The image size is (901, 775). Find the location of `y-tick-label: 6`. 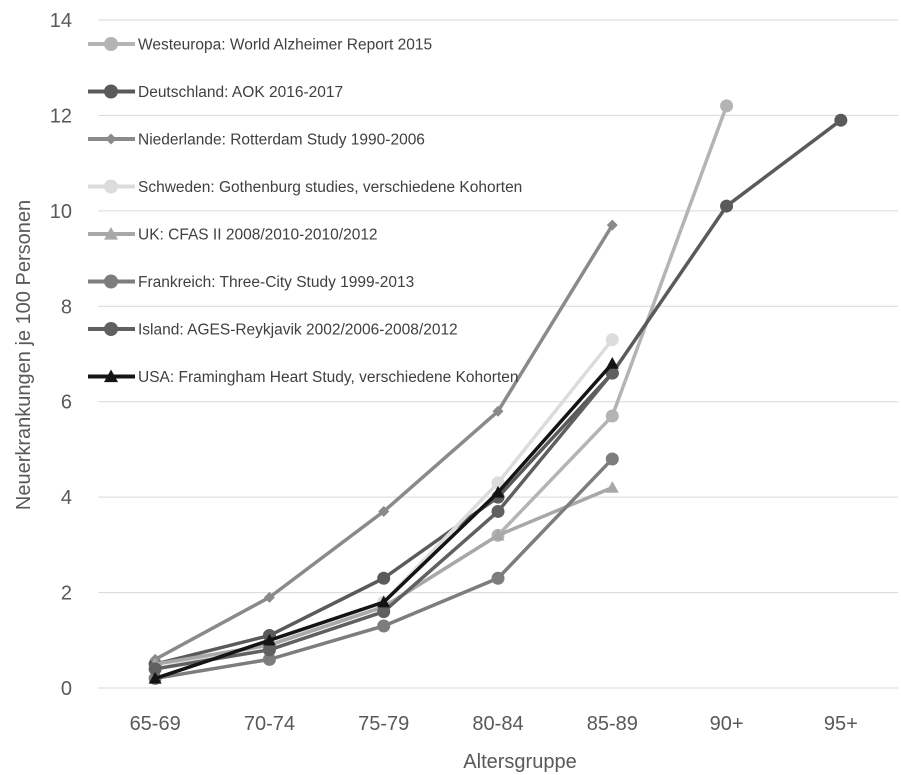

y-tick-label: 6 is located at coordinates (66, 403).